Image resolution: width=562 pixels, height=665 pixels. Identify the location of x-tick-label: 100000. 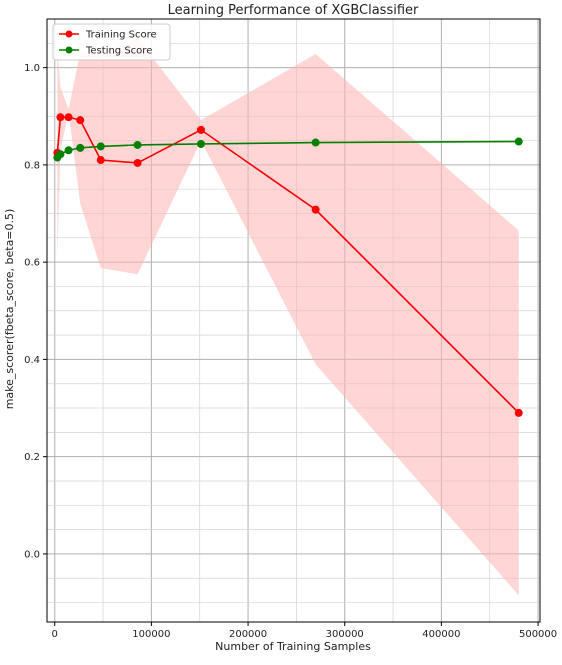
(151, 634).